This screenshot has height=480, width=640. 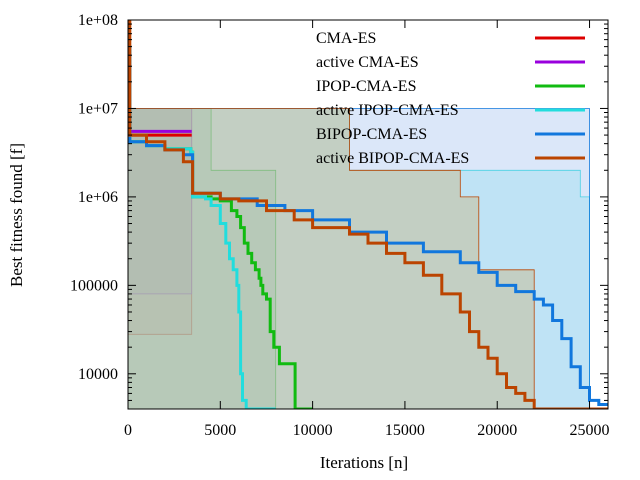 What do you see at coordinates (94, 285) in the screenshot?
I see `y-tick-label: 100000` at bounding box center [94, 285].